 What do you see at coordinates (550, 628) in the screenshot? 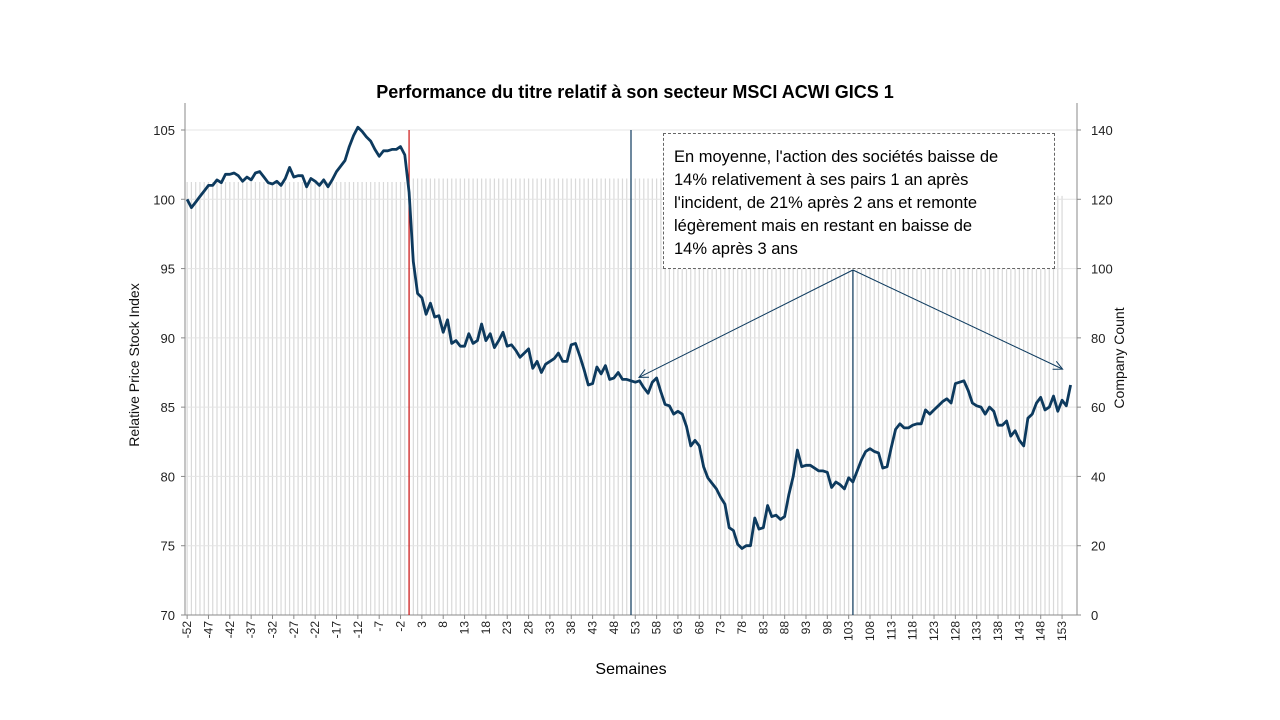
I see `x-tick-label: 33` at bounding box center [550, 628].